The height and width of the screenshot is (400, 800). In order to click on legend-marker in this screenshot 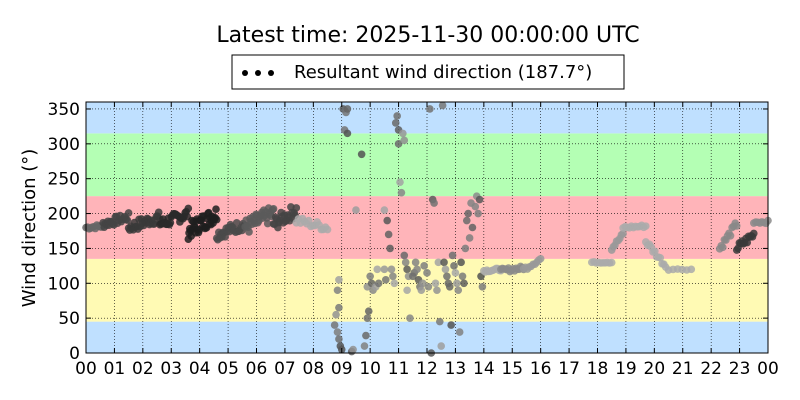, I will do `click(271, 73)`.